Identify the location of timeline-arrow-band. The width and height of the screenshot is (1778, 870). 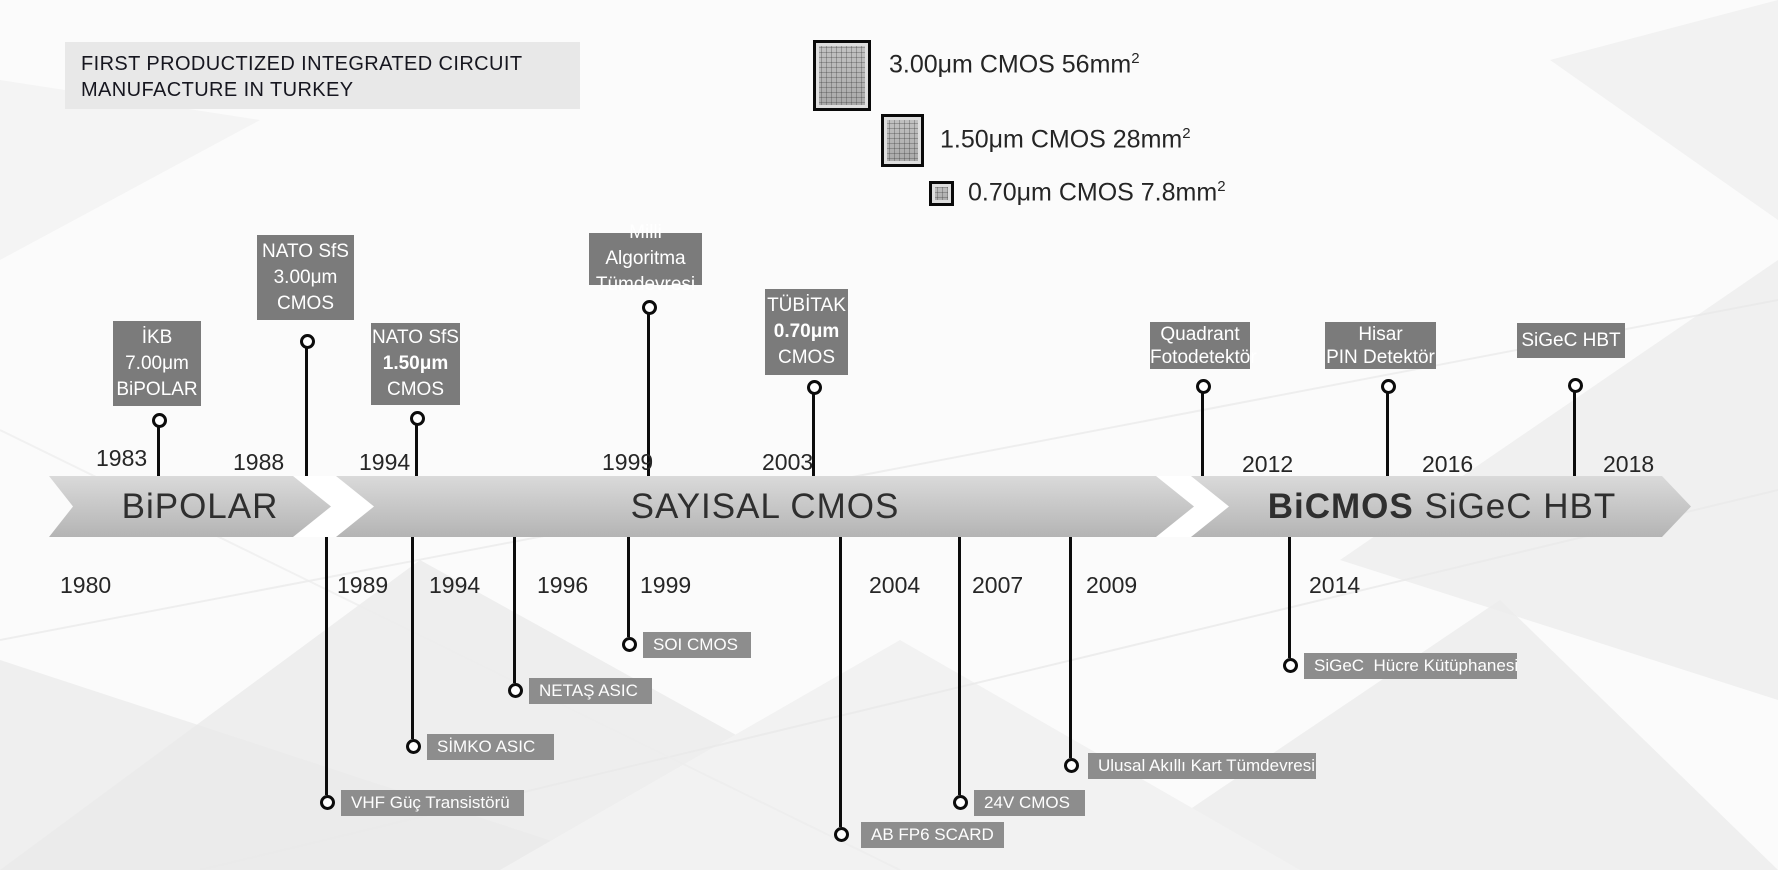
(870, 506).